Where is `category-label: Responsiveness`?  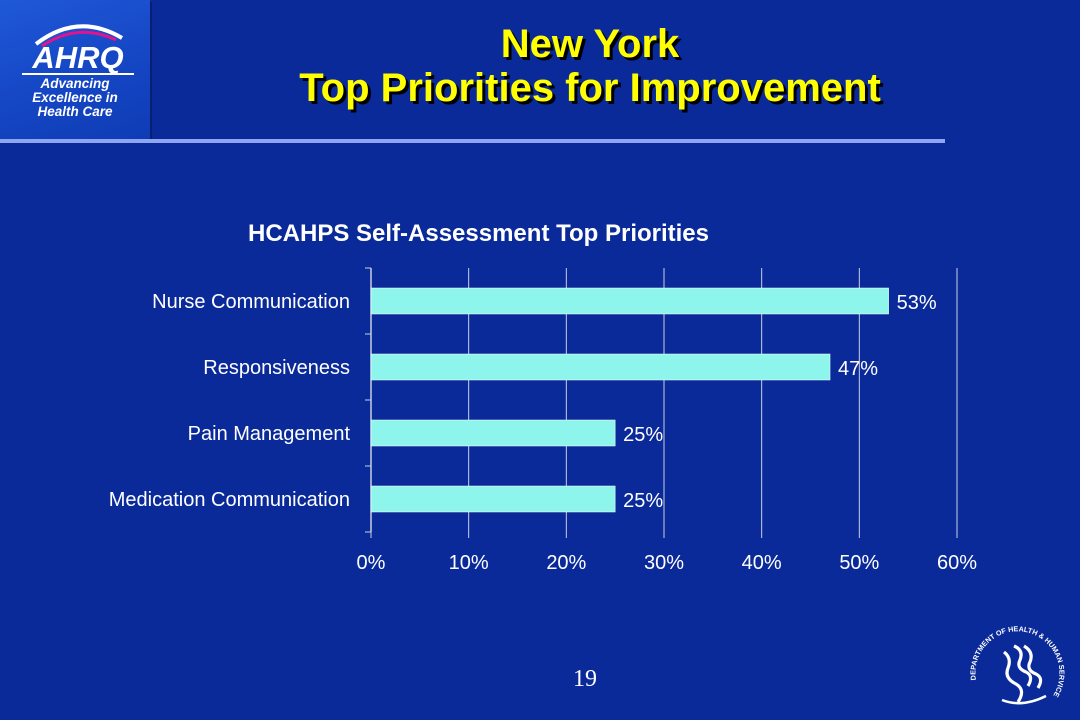 category-label: Responsiveness is located at coordinates (276, 368).